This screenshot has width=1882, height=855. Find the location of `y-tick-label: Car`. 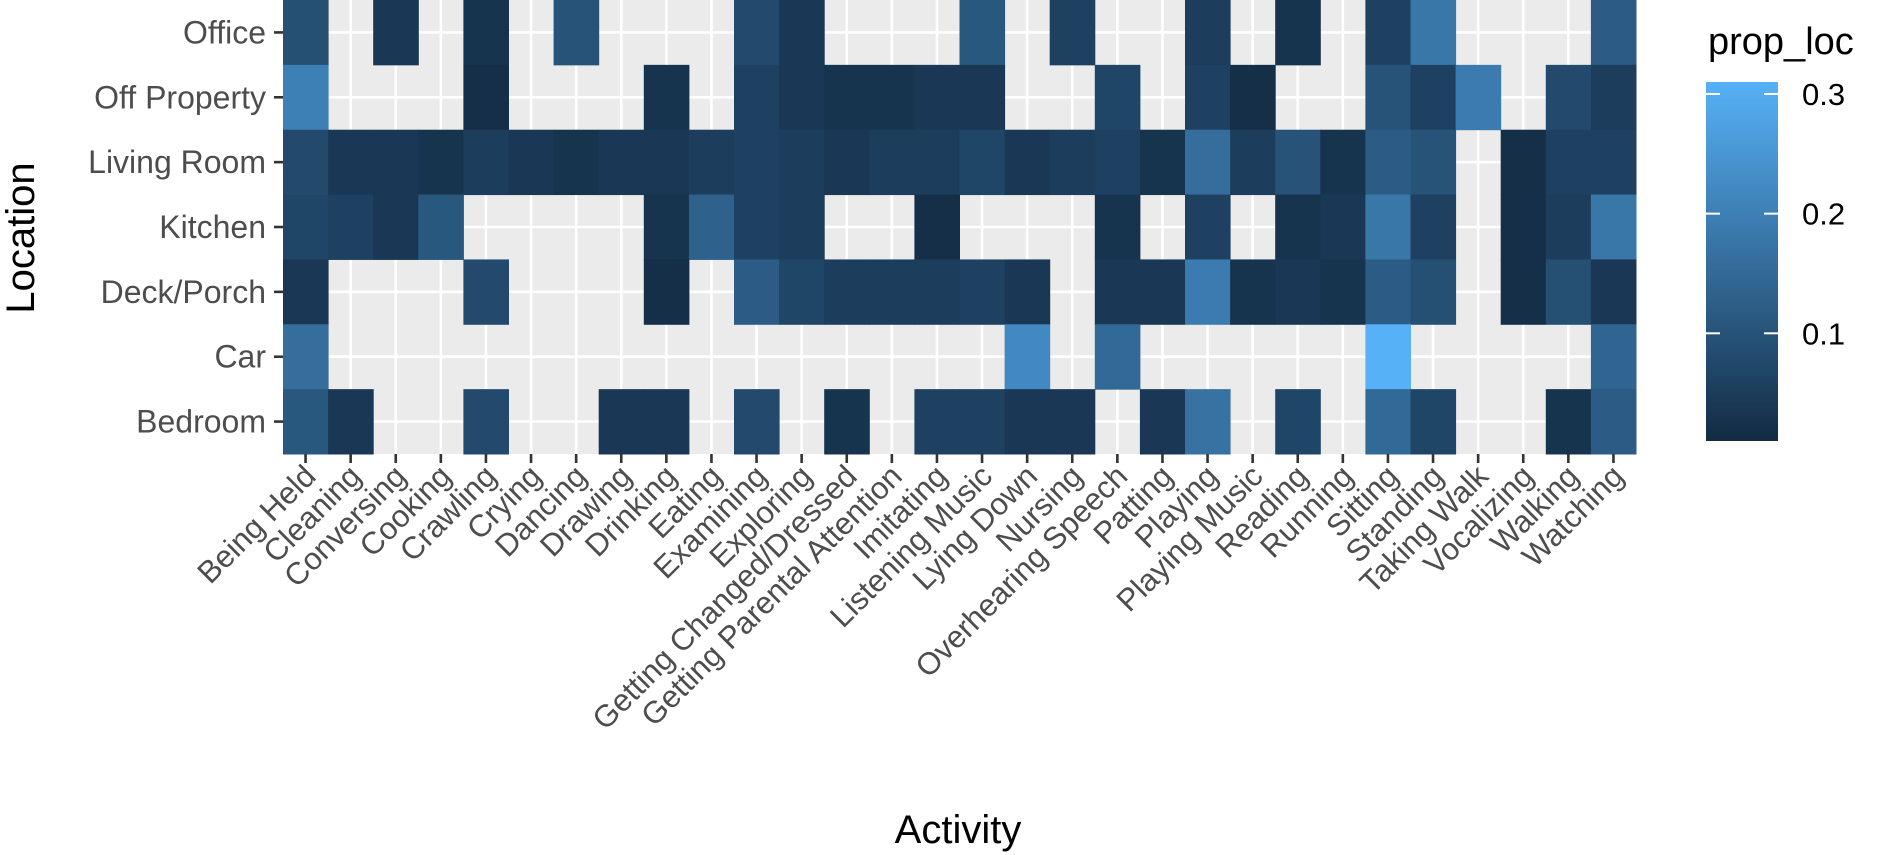

y-tick-label: Car is located at coordinates (240, 357).